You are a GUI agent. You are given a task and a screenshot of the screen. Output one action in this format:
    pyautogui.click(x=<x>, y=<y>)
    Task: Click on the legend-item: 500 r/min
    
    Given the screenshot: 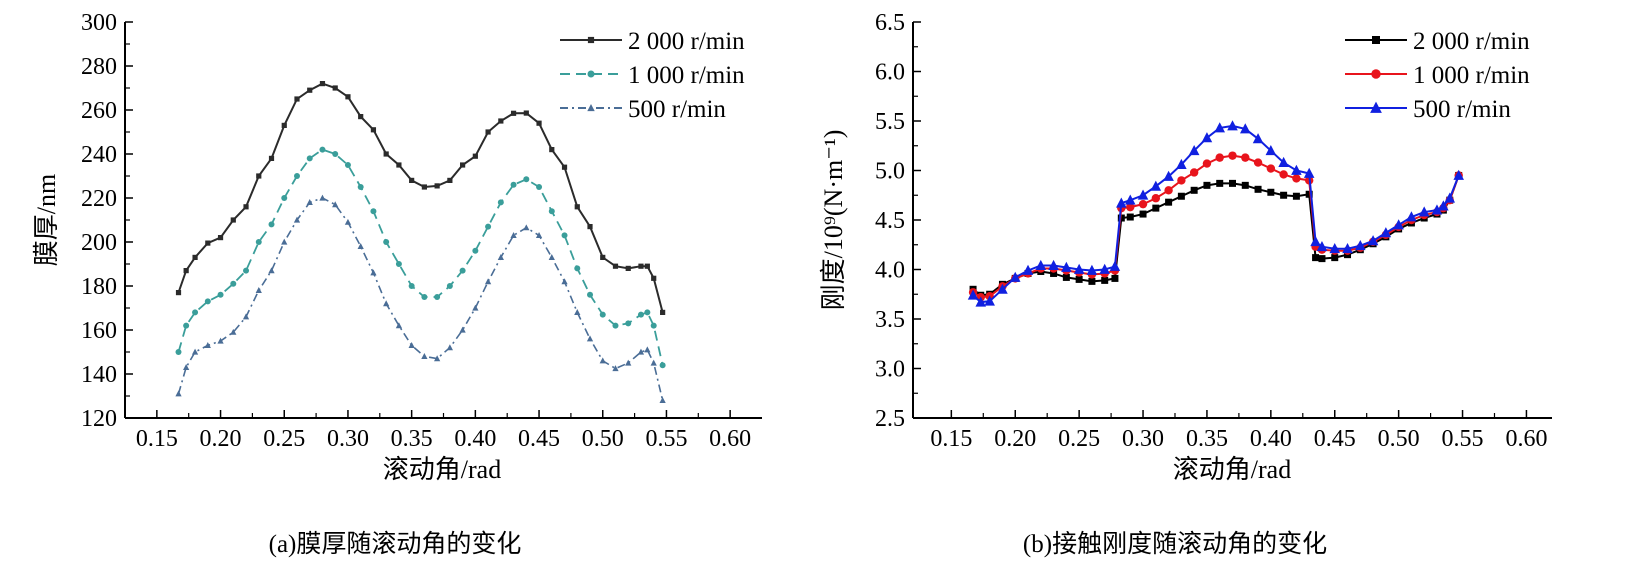 What is the action you would take?
    pyautogui.click(x=1428, y=109)
    